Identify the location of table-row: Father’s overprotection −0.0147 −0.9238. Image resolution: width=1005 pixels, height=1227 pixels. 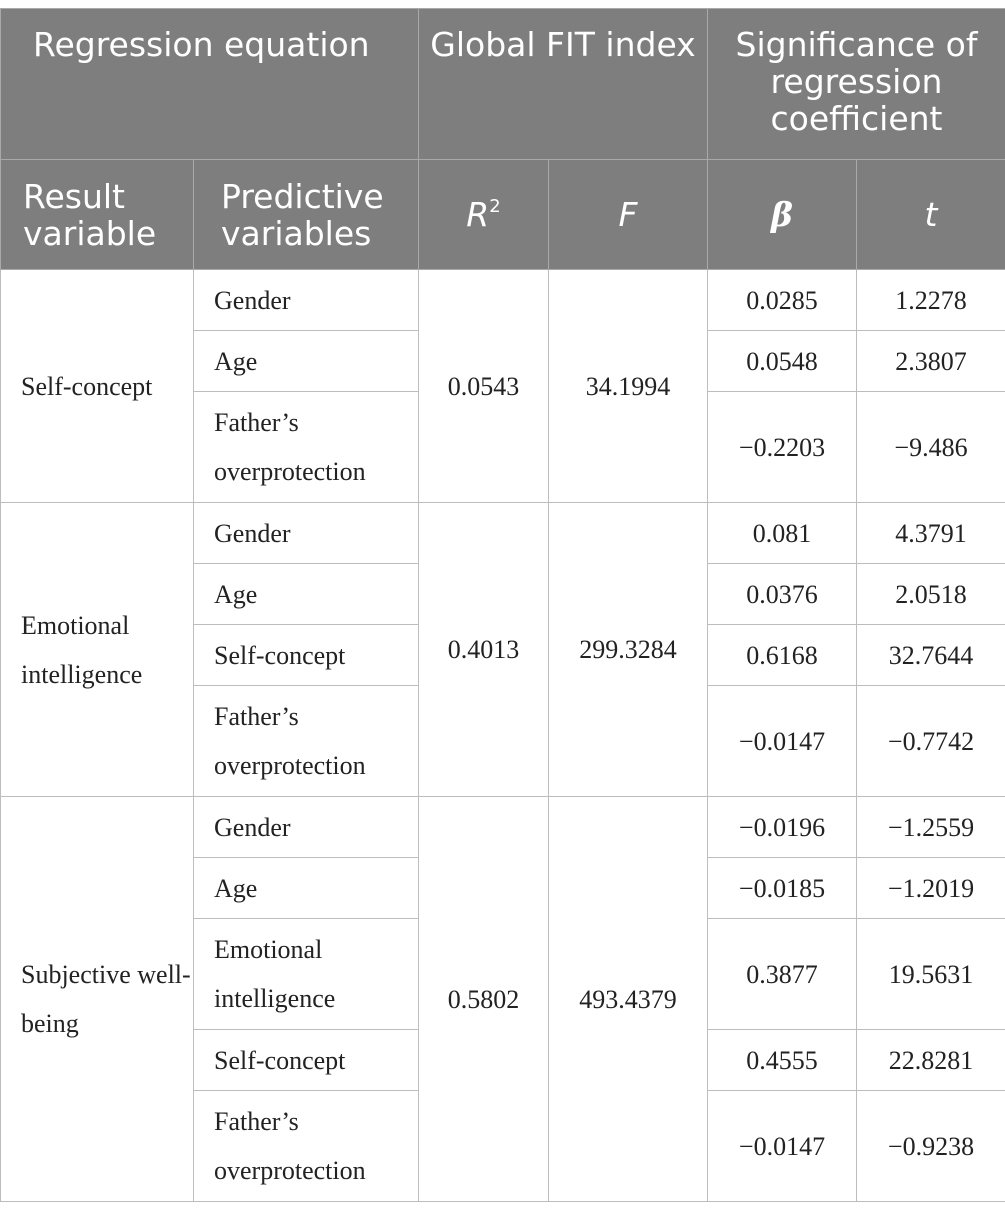
(503, 1146).